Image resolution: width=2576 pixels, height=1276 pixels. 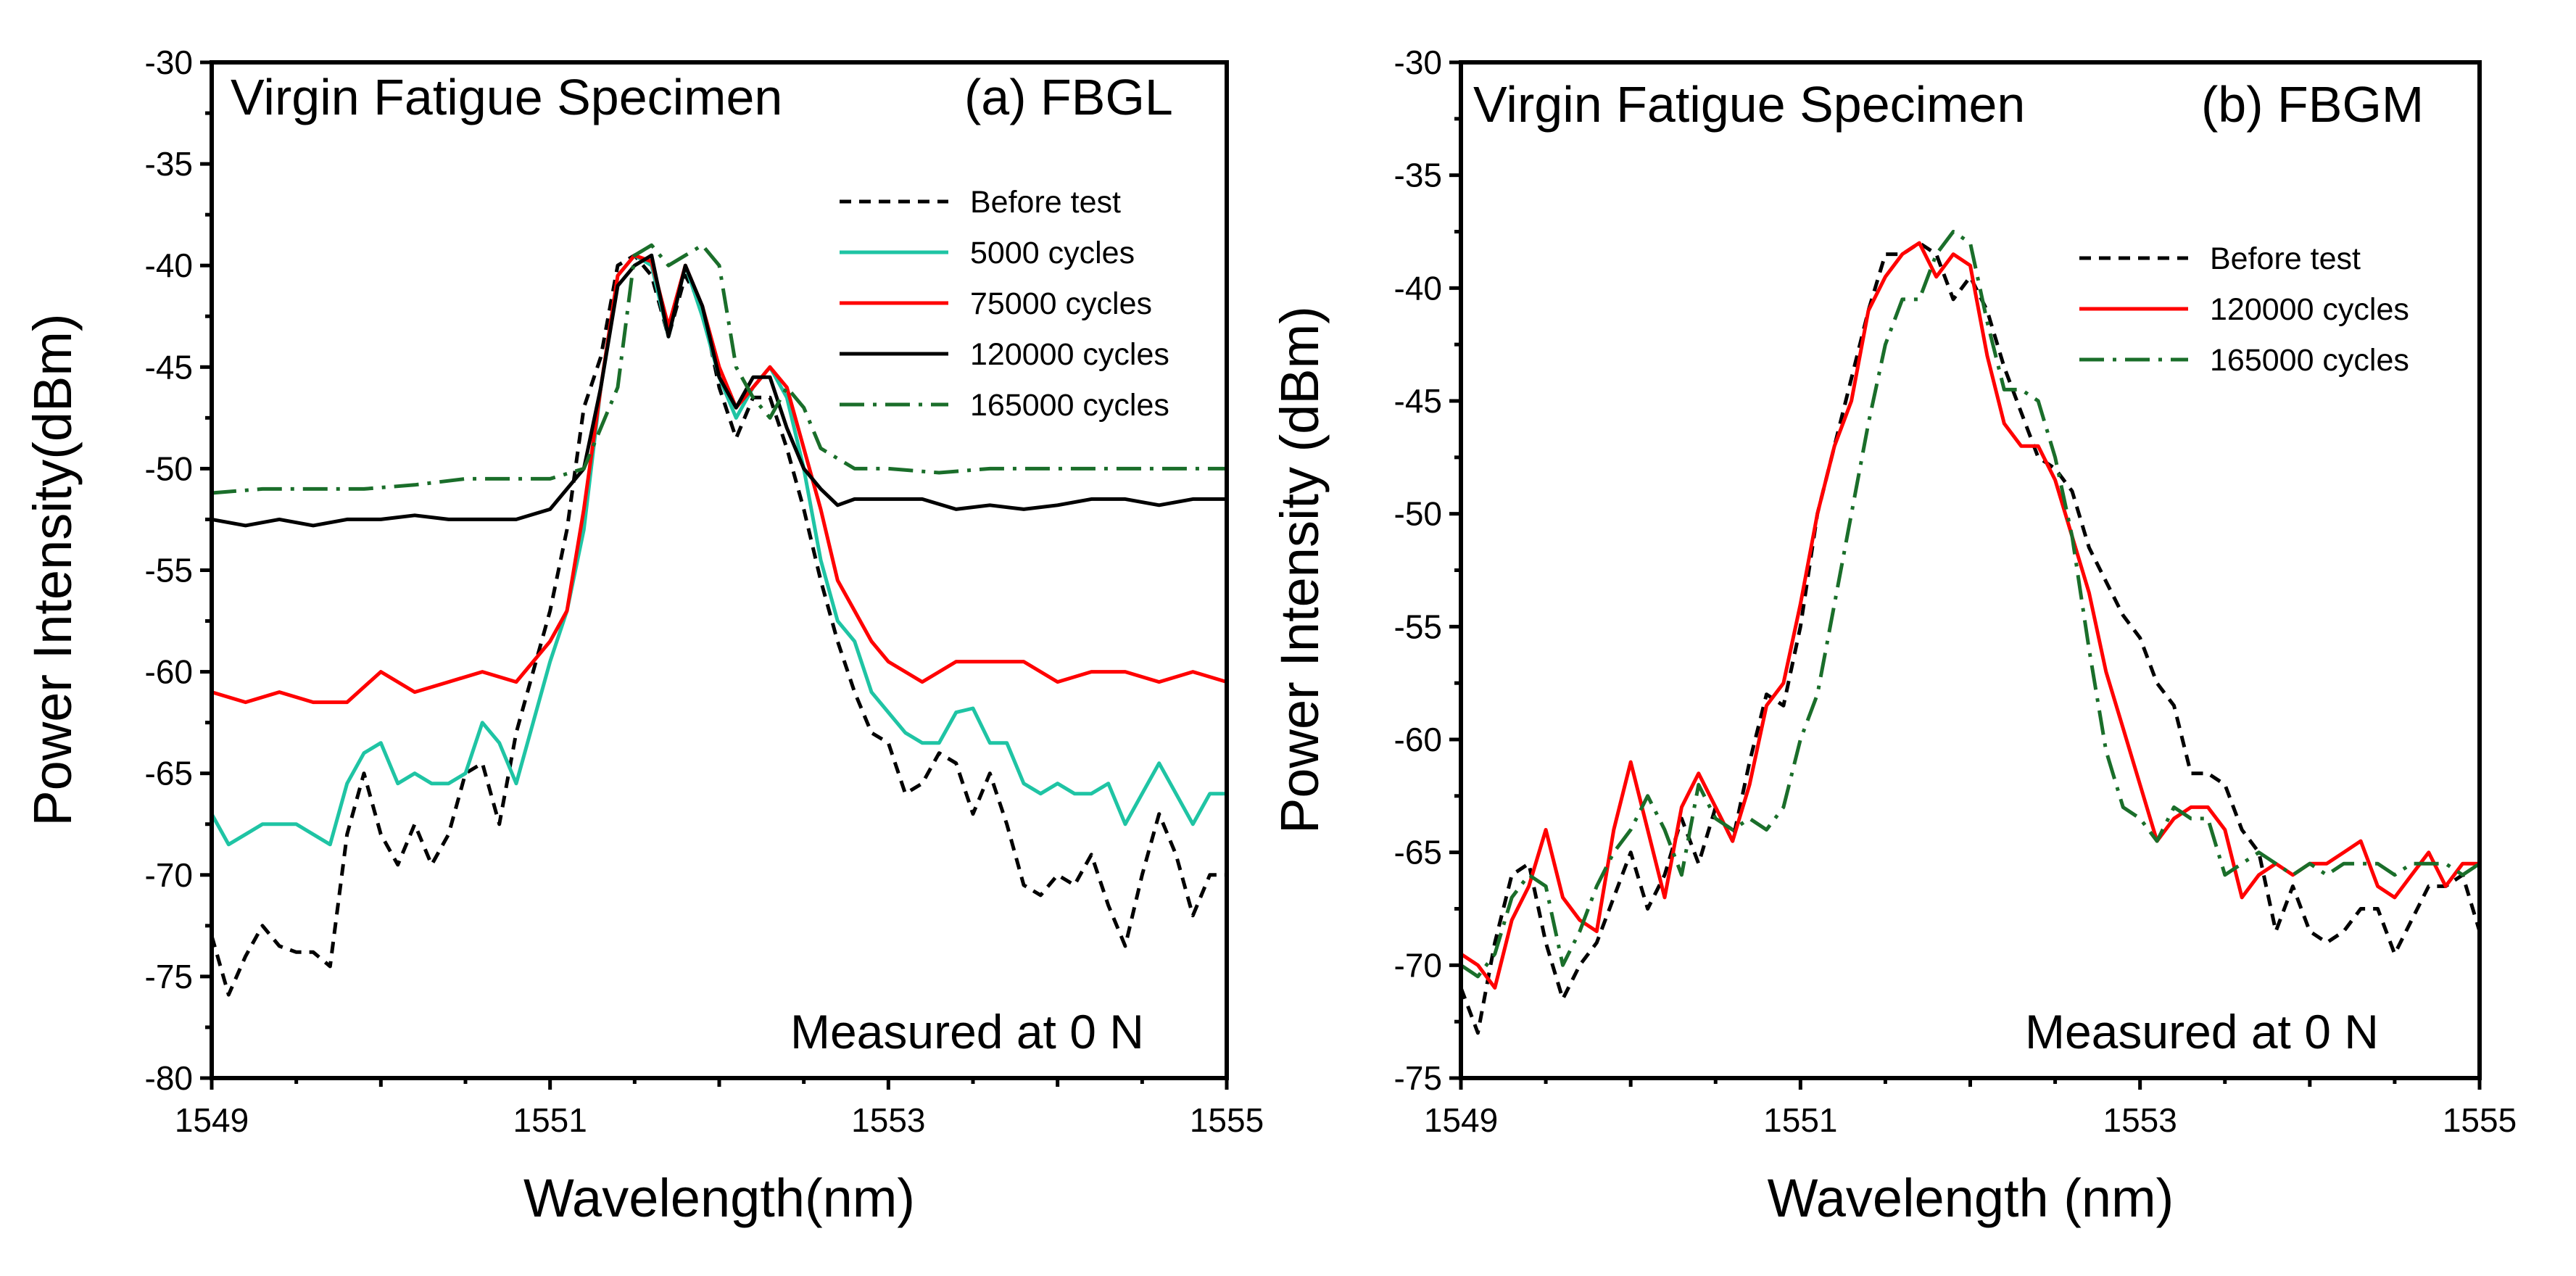 What do you see at coordinates (169, 976) in the screenshot?
I see `panel-a-y-tick-label: -75` at bounding box center [169, 976].